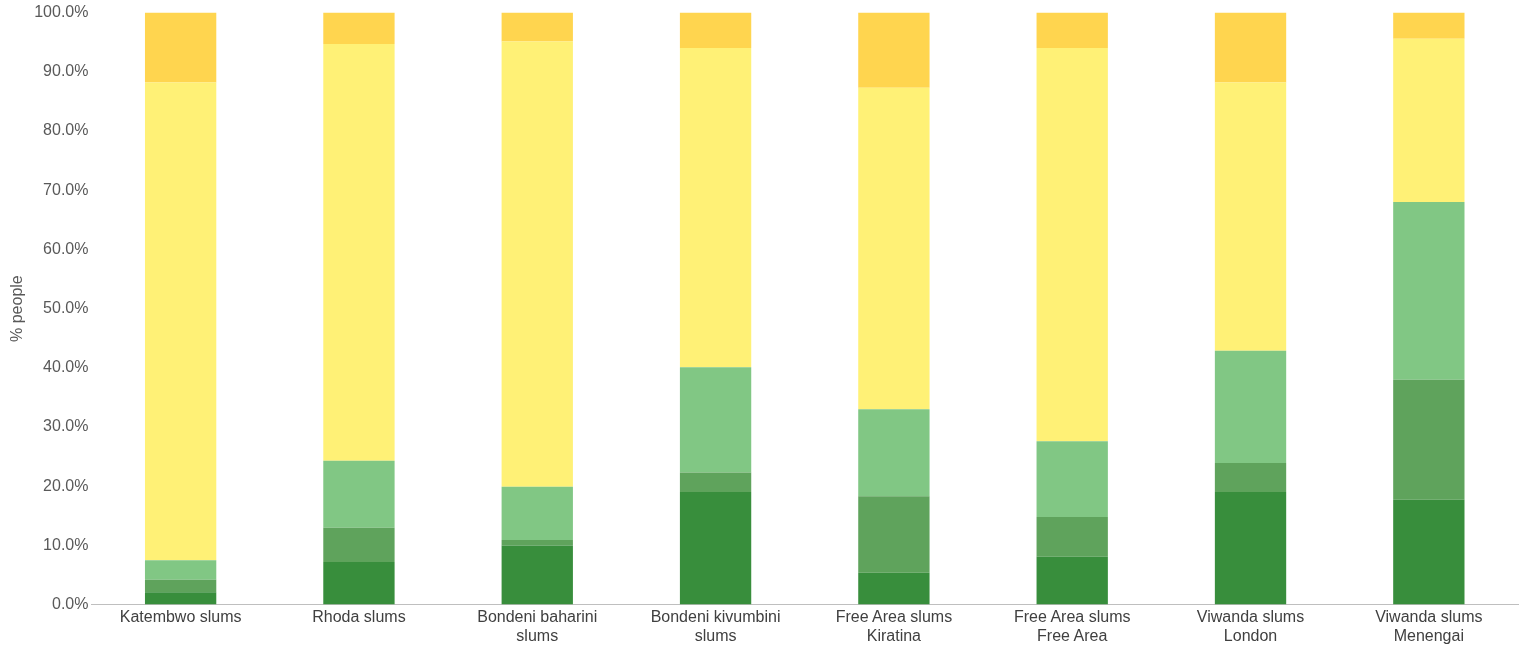 The image size is (1528, 649). I want to click on y-tick-label: 50.0%, so click(66, 308).